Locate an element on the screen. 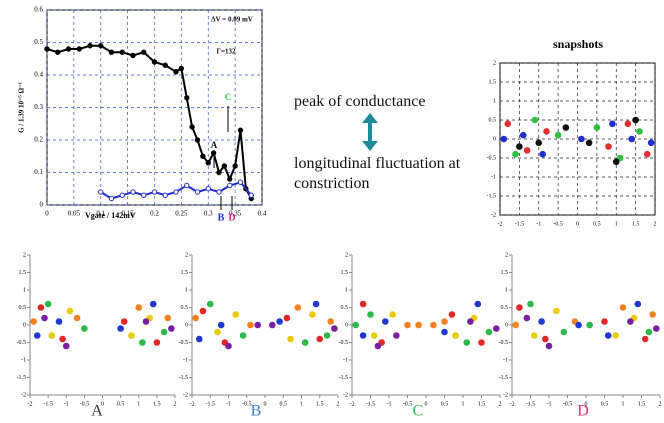 The image size is (664, 423). y-tick-label: 2 is located at coordinates (186, 255).